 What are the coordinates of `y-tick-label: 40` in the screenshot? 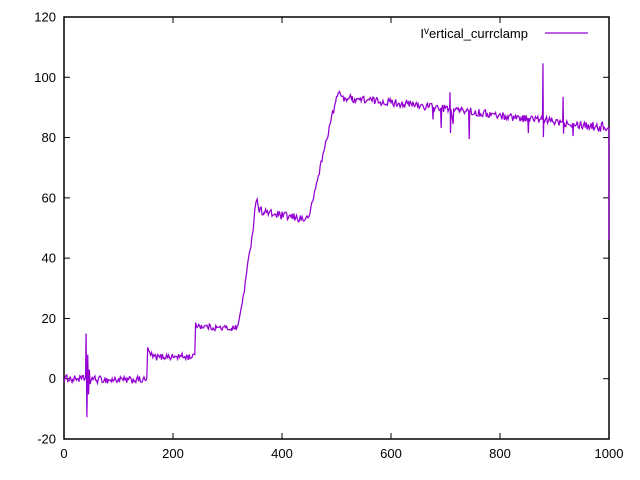 It's located at (49, 258).